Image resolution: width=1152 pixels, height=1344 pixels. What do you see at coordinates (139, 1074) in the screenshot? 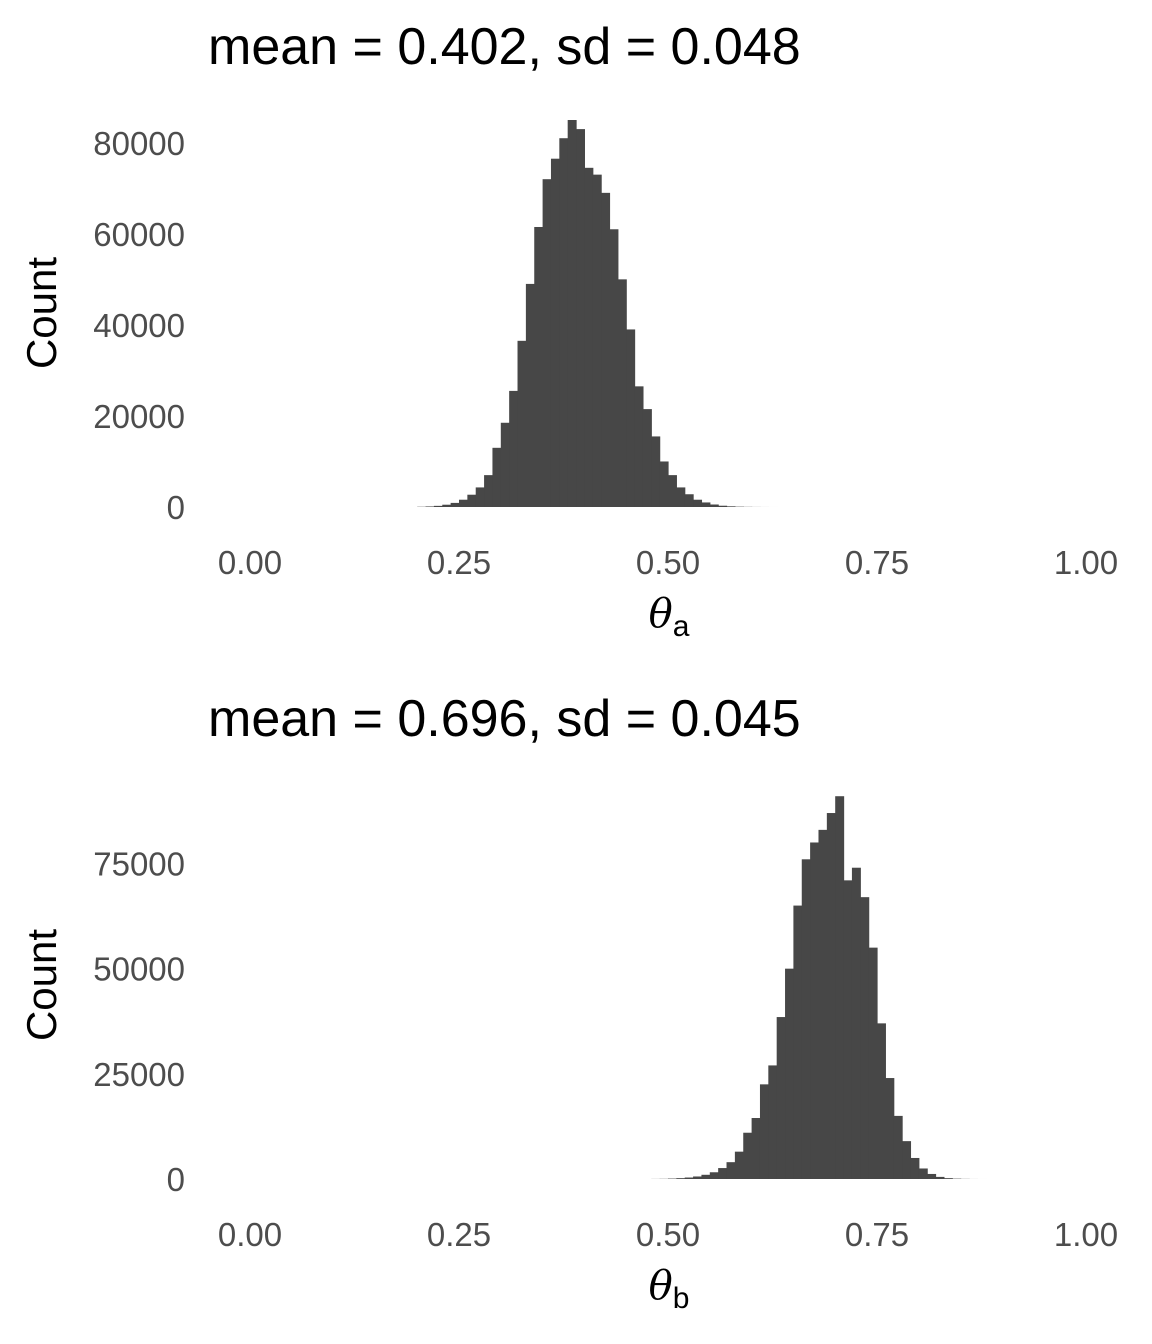
I see `y-tick-label: 25000` at bounding box center [139, 1074].